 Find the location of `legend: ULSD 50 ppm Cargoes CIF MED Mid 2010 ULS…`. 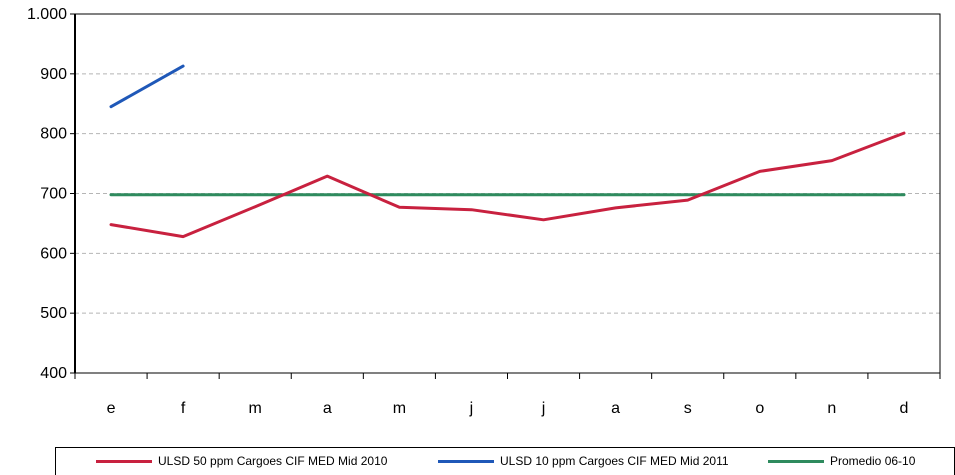

legend: ULSD 50 ppm Cargoes CIF MED Mid 2010 ULS… is located at coordinates (505, 461).